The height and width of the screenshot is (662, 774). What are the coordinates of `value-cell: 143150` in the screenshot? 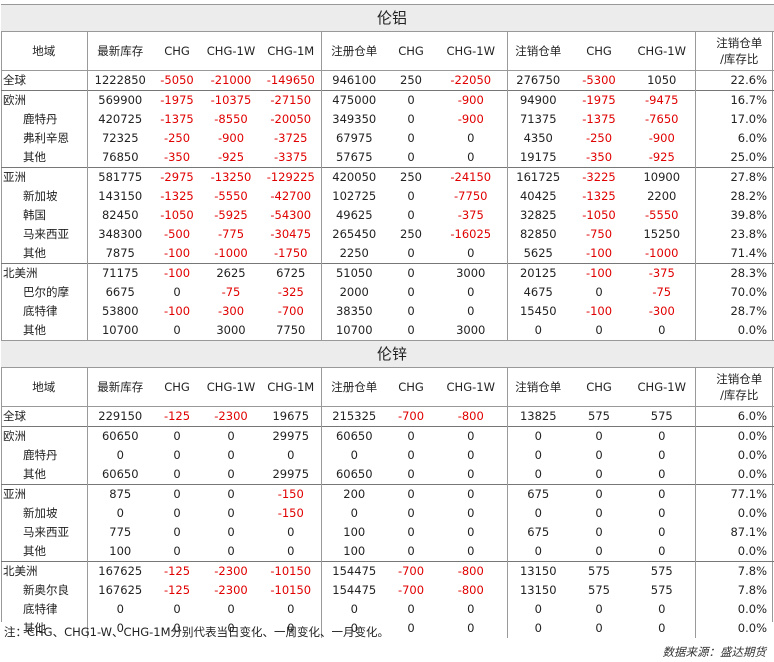 It's located at (119, 196).